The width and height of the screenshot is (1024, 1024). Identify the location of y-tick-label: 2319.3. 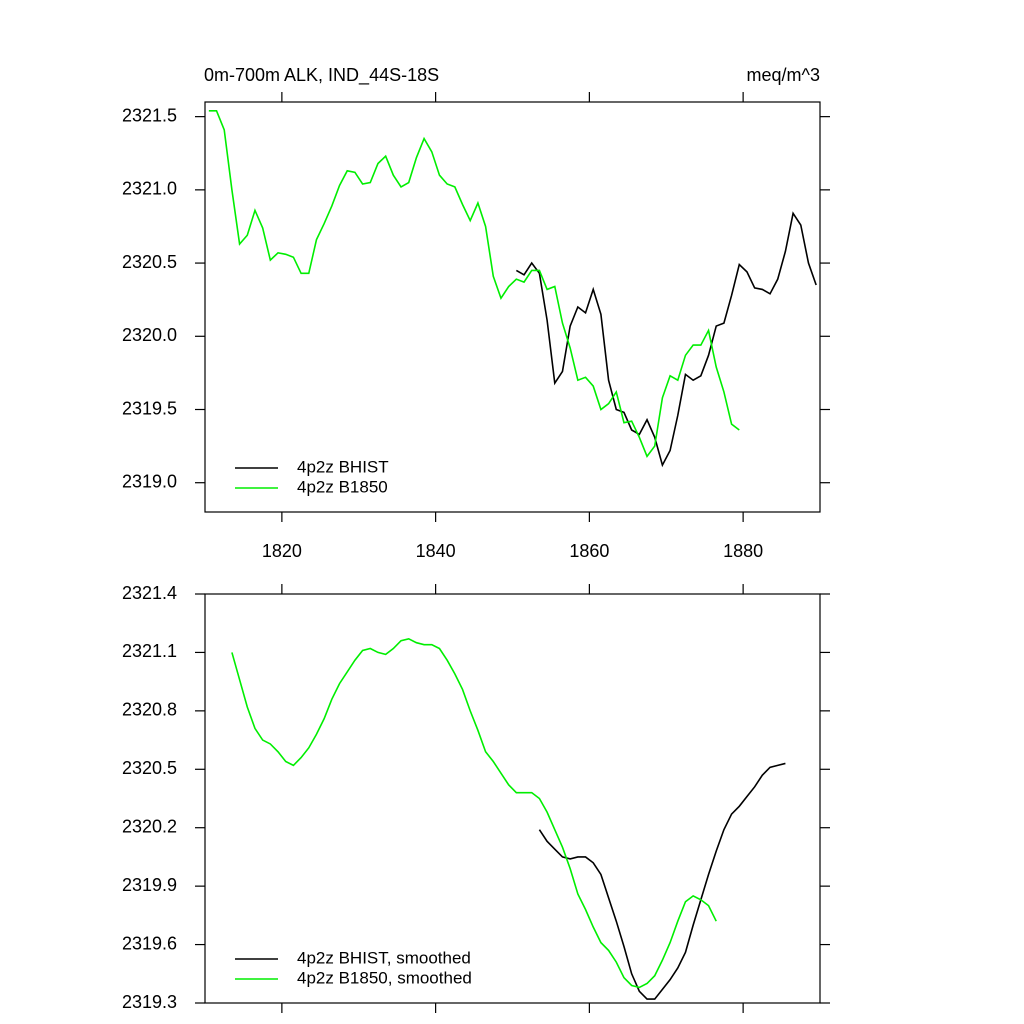
(149, 1002).